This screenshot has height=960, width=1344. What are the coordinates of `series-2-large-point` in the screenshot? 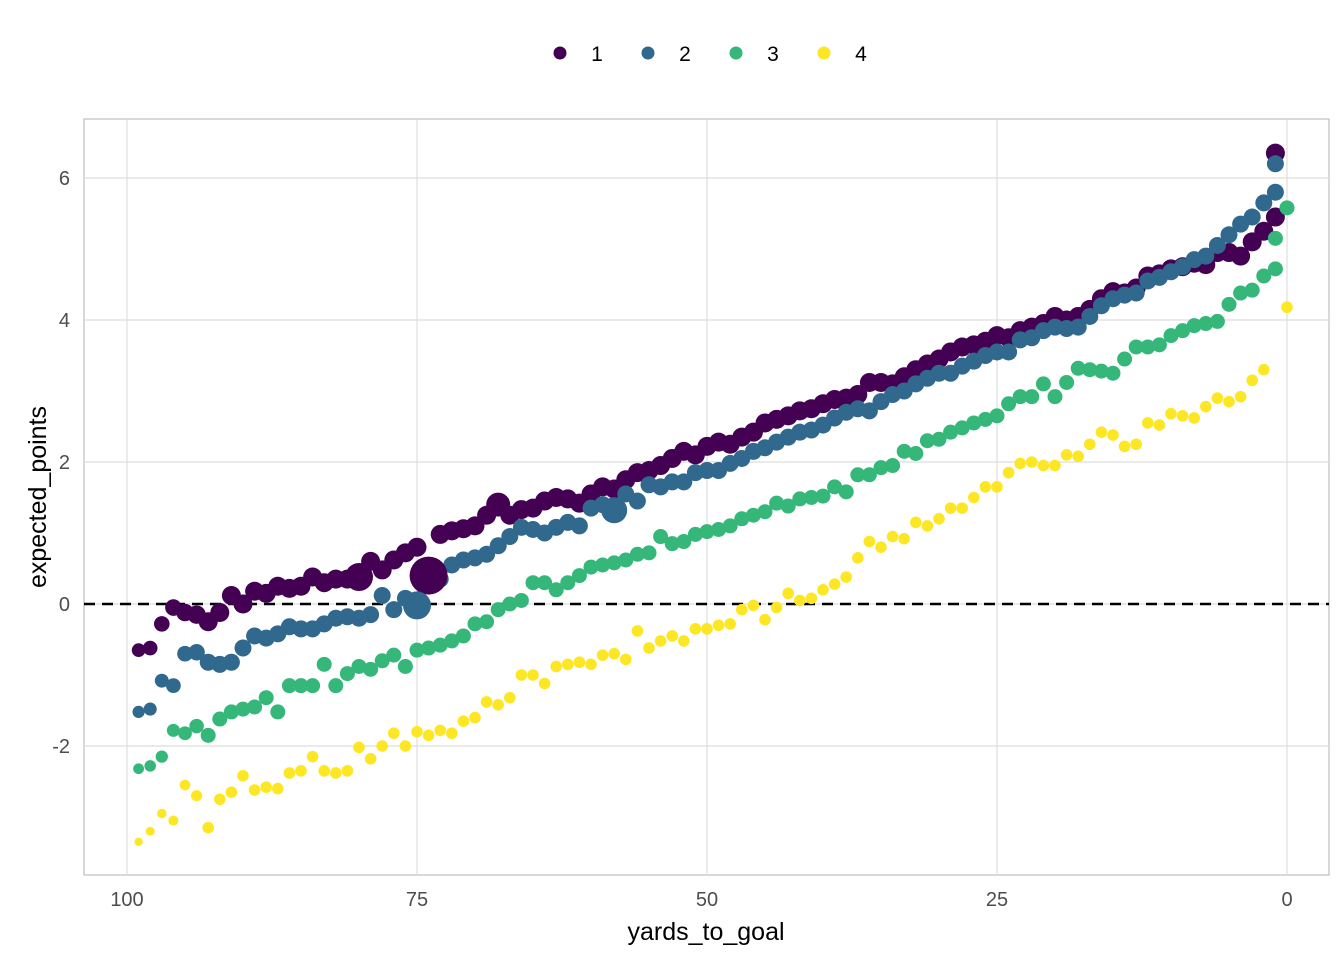 It's located at (417, 605).